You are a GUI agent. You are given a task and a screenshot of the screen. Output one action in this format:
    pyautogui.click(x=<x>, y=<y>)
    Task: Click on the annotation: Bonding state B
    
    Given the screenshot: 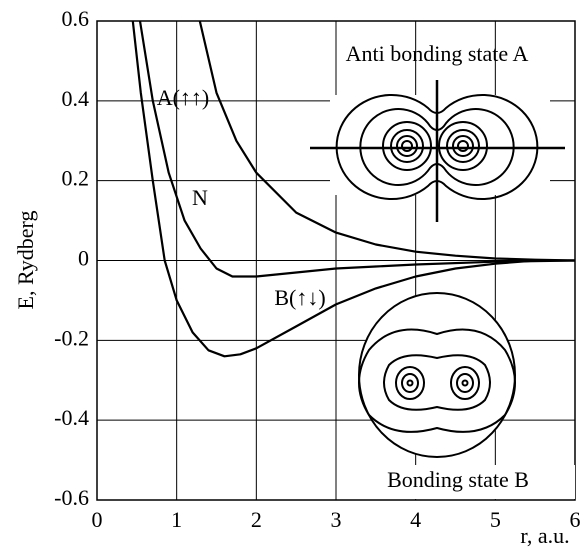 What is the action you would take?
    pyautogui.click(x=458, y=479)
    